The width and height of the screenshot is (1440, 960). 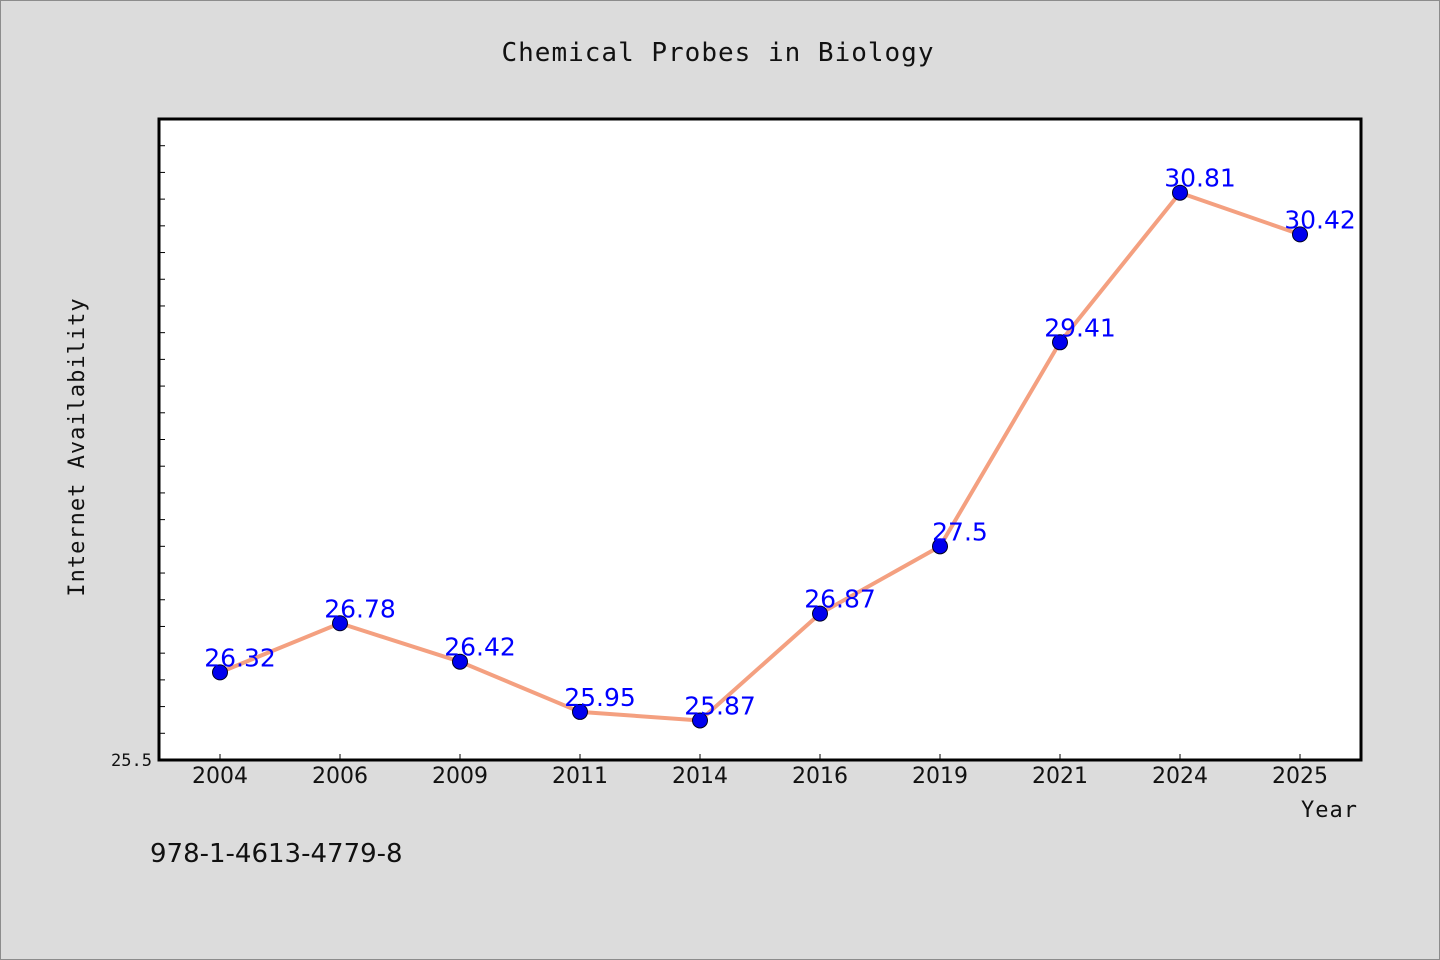 I want to click on y-axis-ticks, so click(x=162, y=439).